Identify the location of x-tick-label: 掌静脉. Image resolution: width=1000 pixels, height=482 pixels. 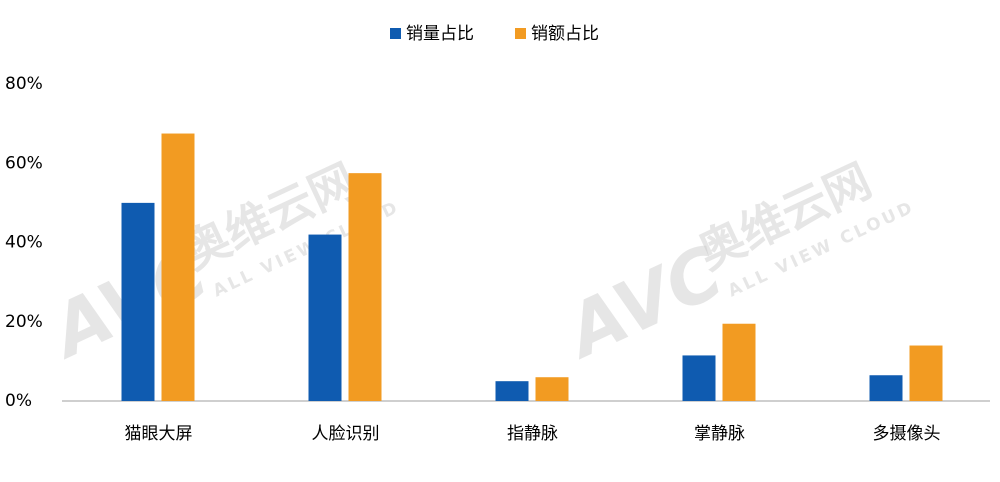
(719, 434).